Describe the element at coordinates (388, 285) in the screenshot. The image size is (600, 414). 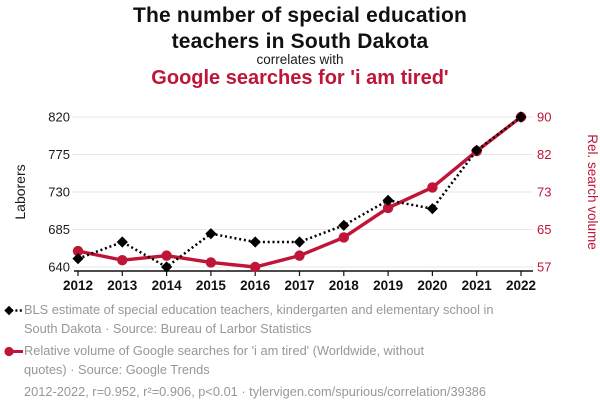
I see `x-axis-tick-label: 2019` at that location.